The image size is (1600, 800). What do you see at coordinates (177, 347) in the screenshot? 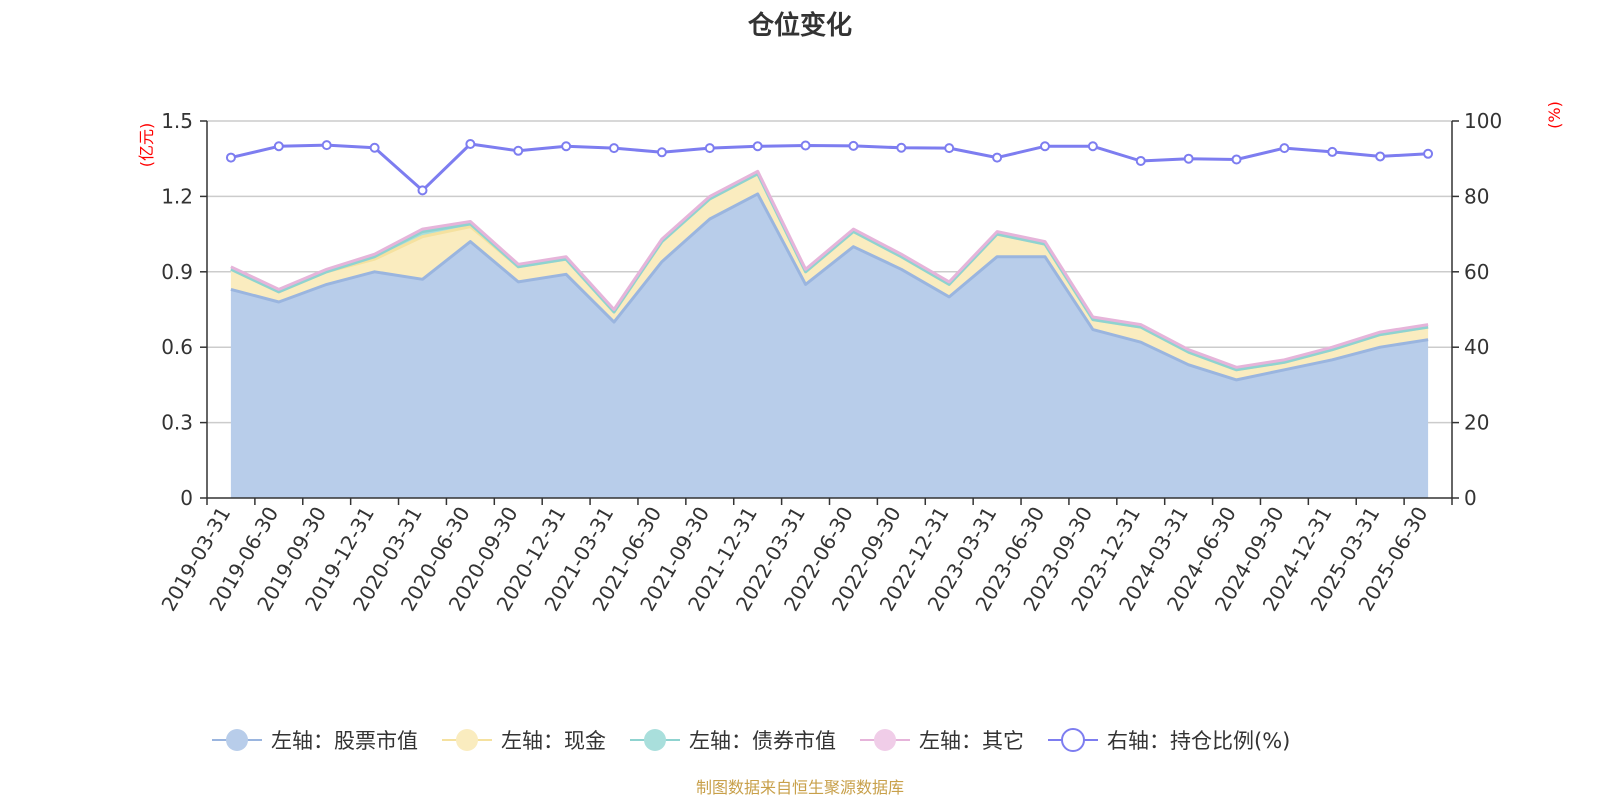
I see `left-axis-tick-label: 0.6` at bounding box center [177, 347].